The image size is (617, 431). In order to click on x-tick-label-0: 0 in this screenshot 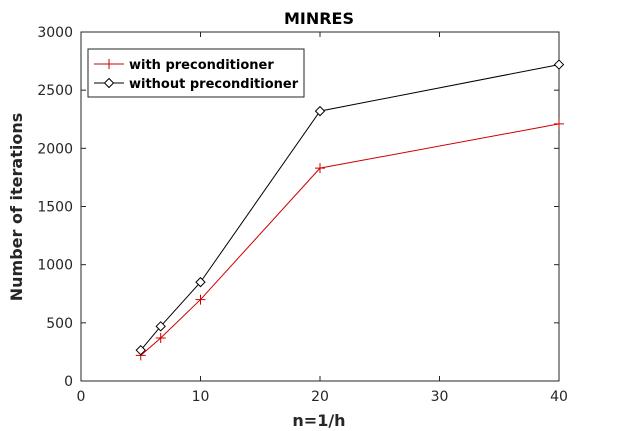, I will do `click(81, 397)`.